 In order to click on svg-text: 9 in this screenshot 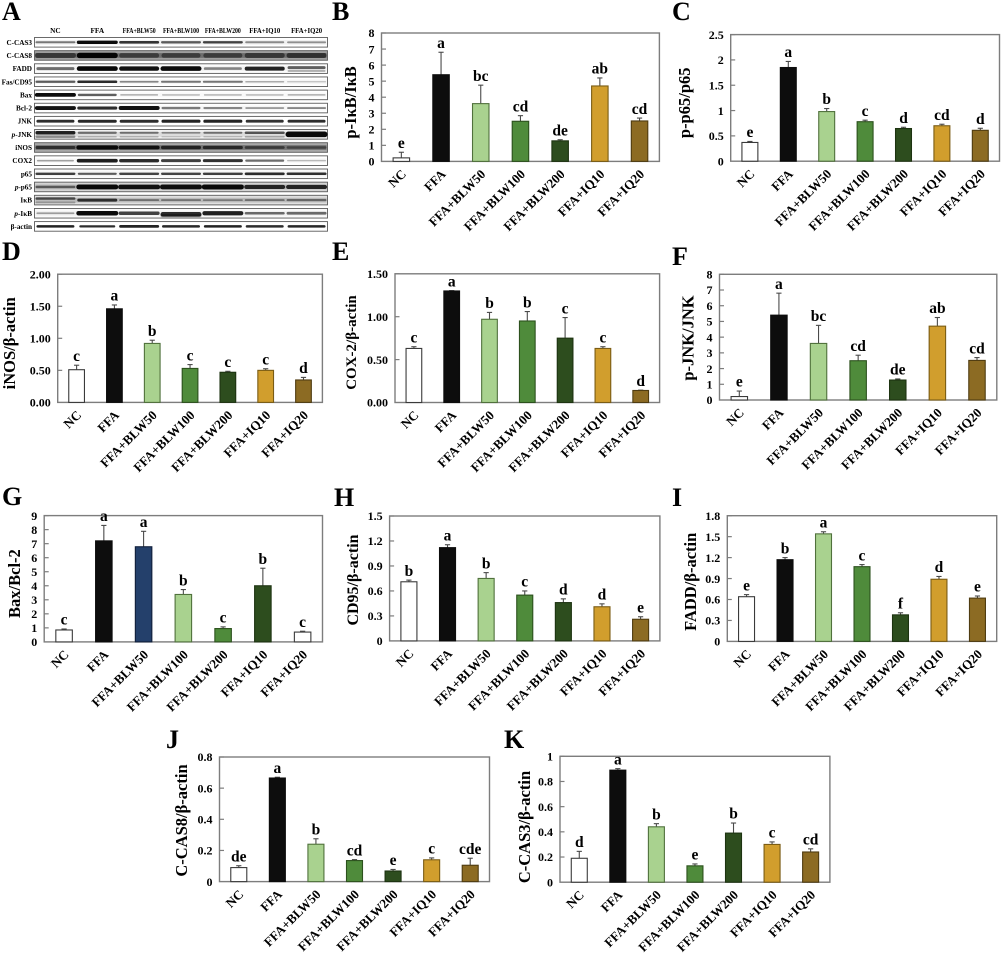, I will do `click(34, 516)`.